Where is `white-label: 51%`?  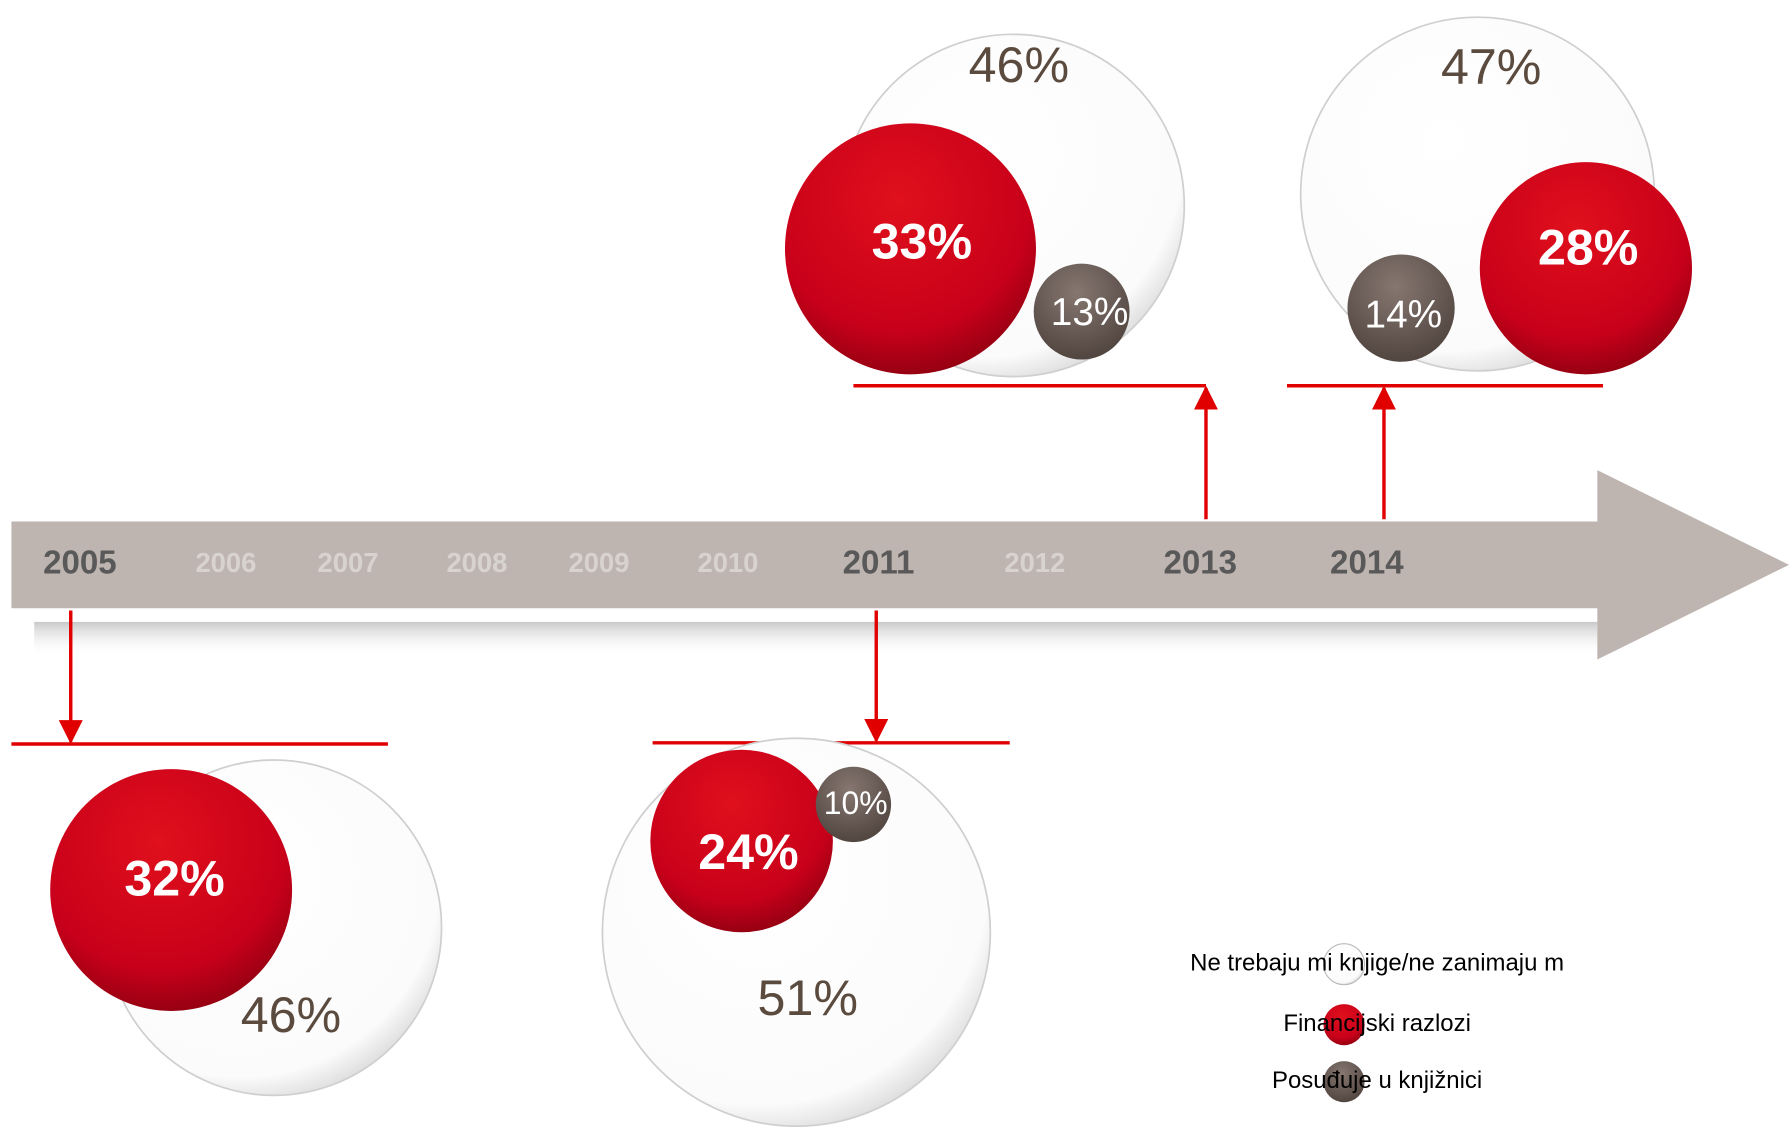 white-label: 51% is located at coordinates (808, 998).